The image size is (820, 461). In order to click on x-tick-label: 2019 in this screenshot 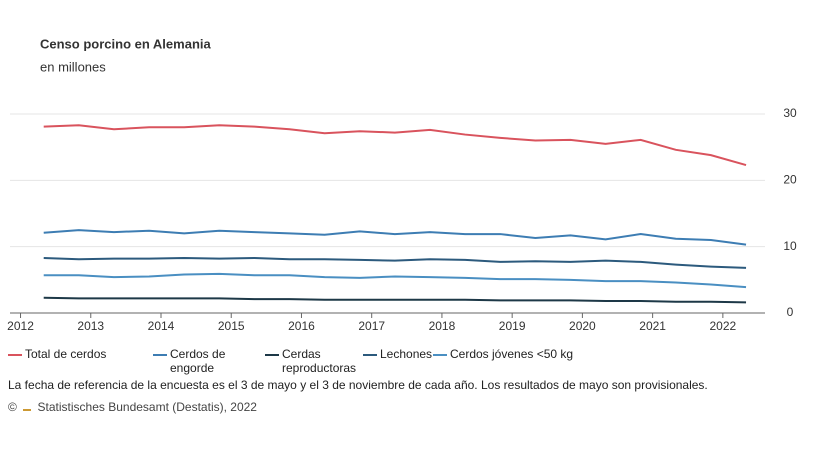, I will do `click(512, 326)`.